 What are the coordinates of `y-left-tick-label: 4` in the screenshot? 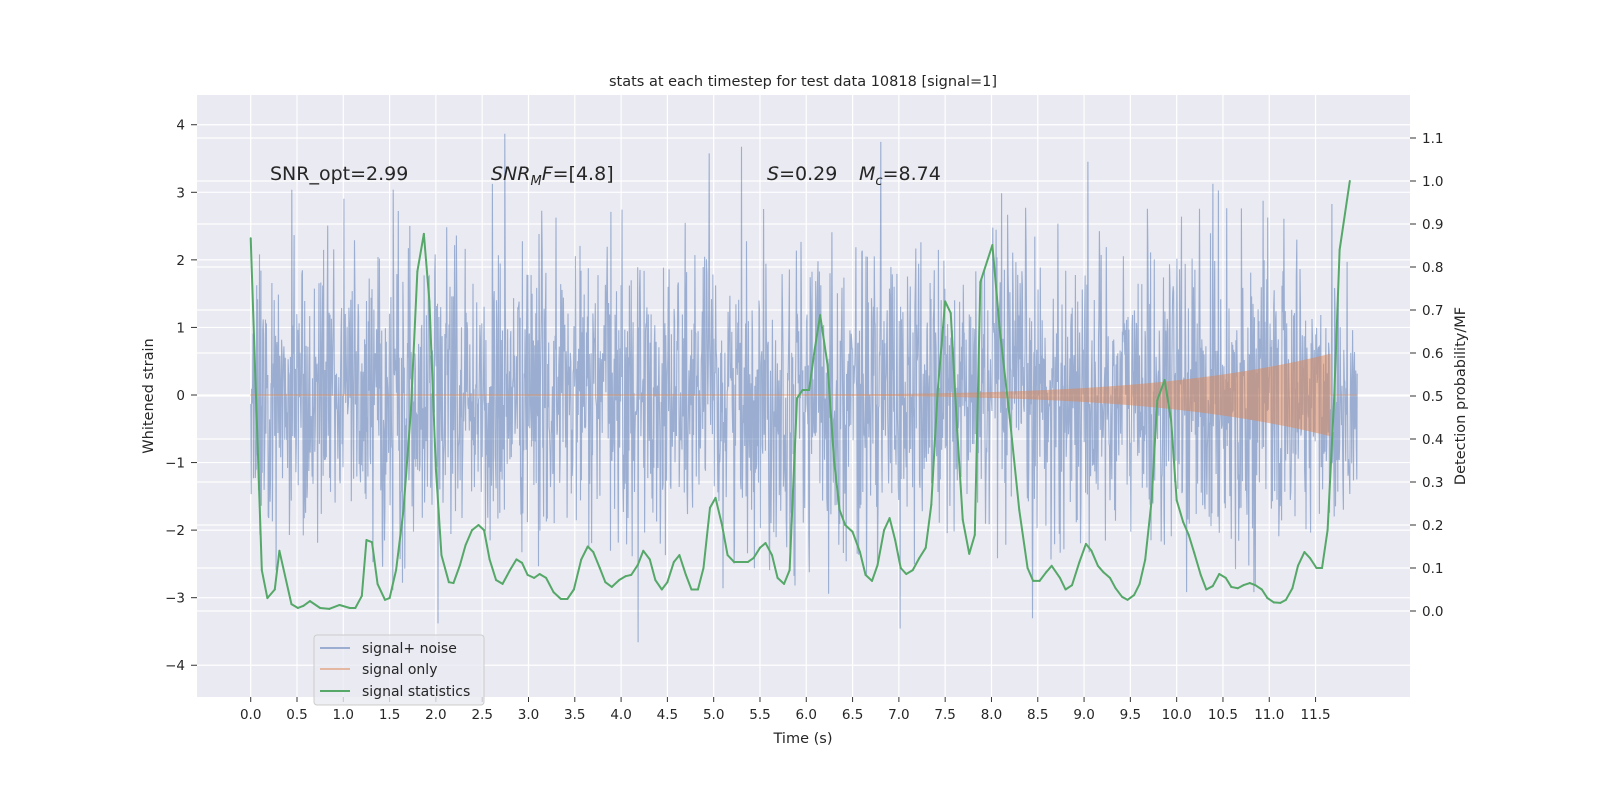 It's located at (180, 126).